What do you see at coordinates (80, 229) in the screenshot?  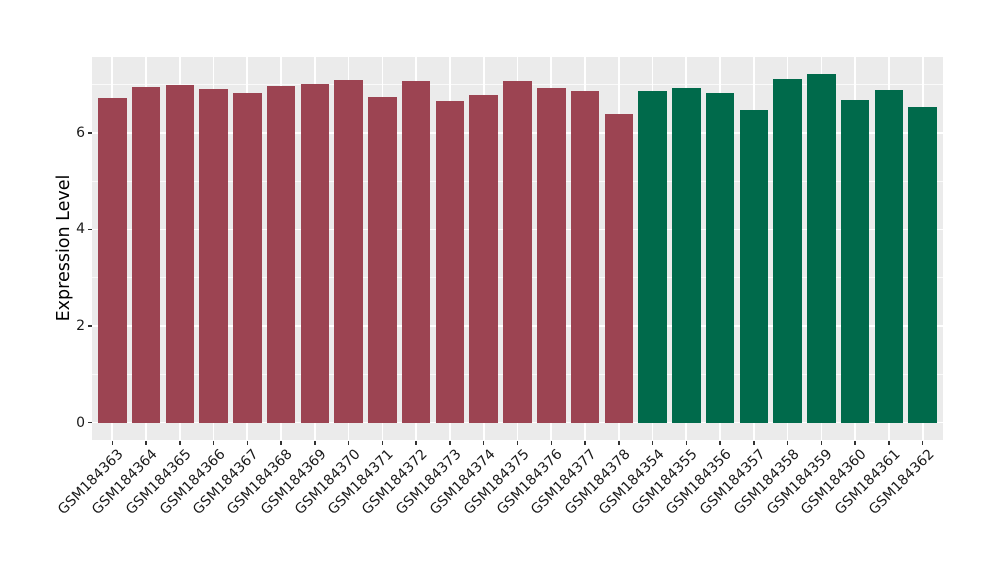 I see `y-tick-label: 4` at bounding box center [80, 229].